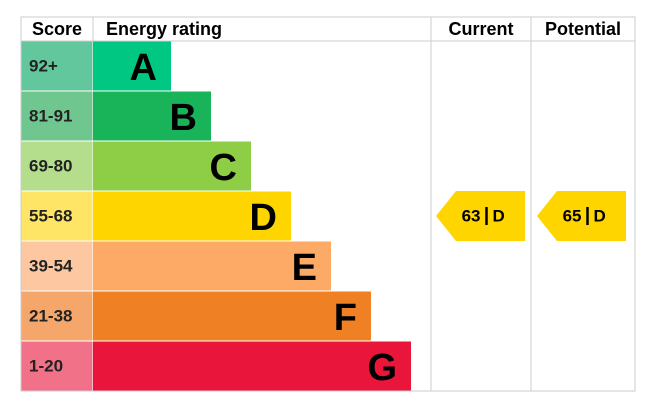 The image size is (654, 414). Describe the element at coordinates (499, 216) in the screenshot. I see `current-band: D` at that location.